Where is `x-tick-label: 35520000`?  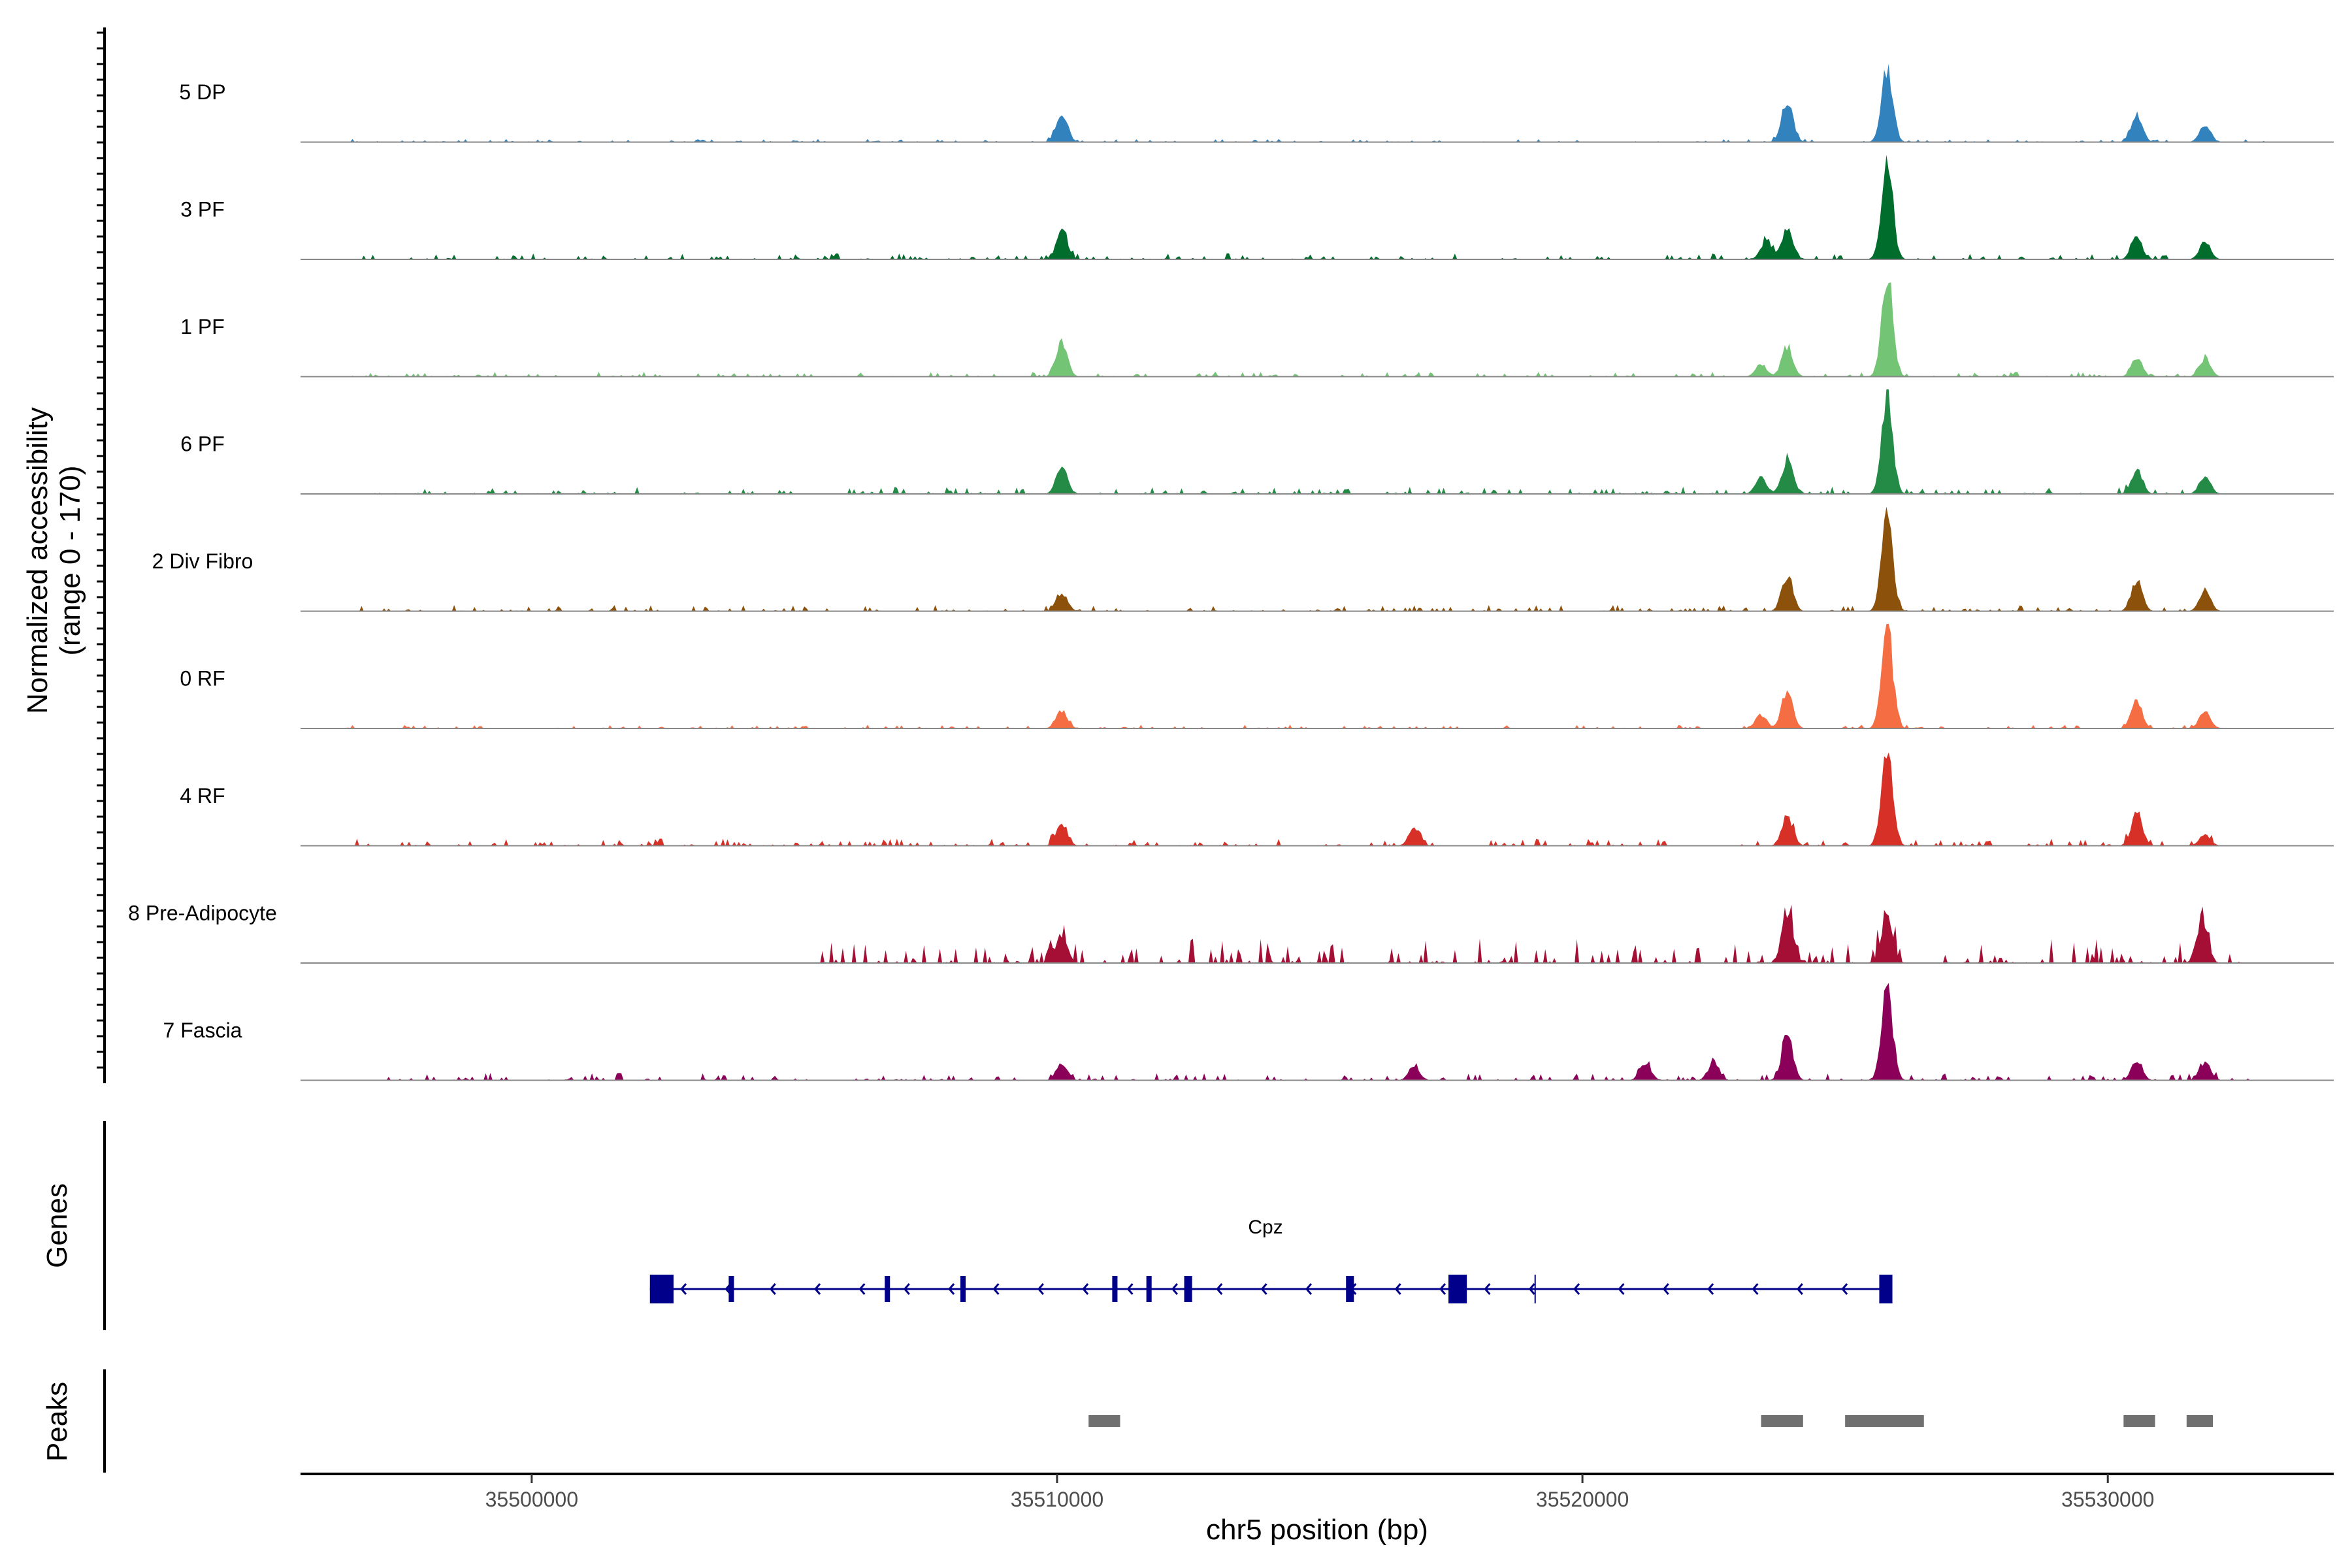 x-tick-label: 35520000 is located at coordinates (1582, 1499).